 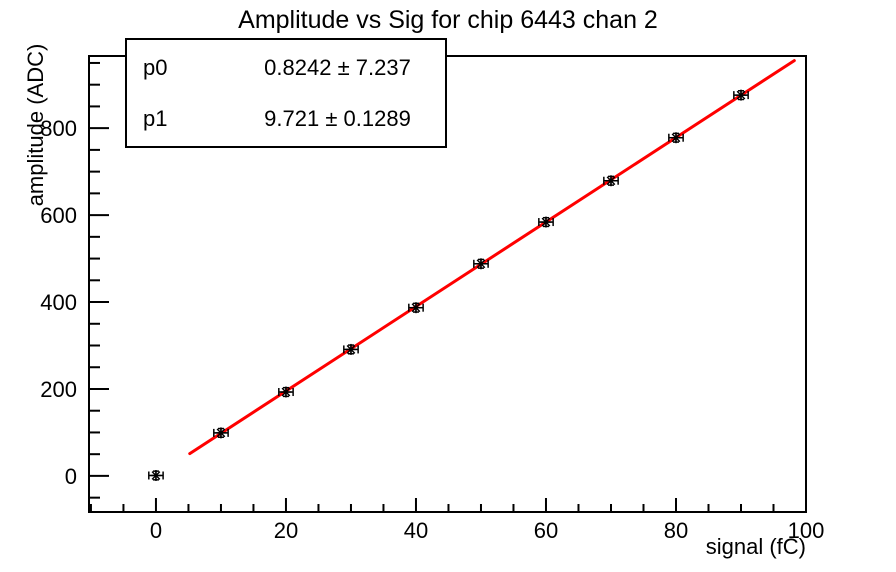 What do you see at coordinates (58, 128) in the screenshot?
I see `y-tick-label: 800` at bounding box center [58, 128].